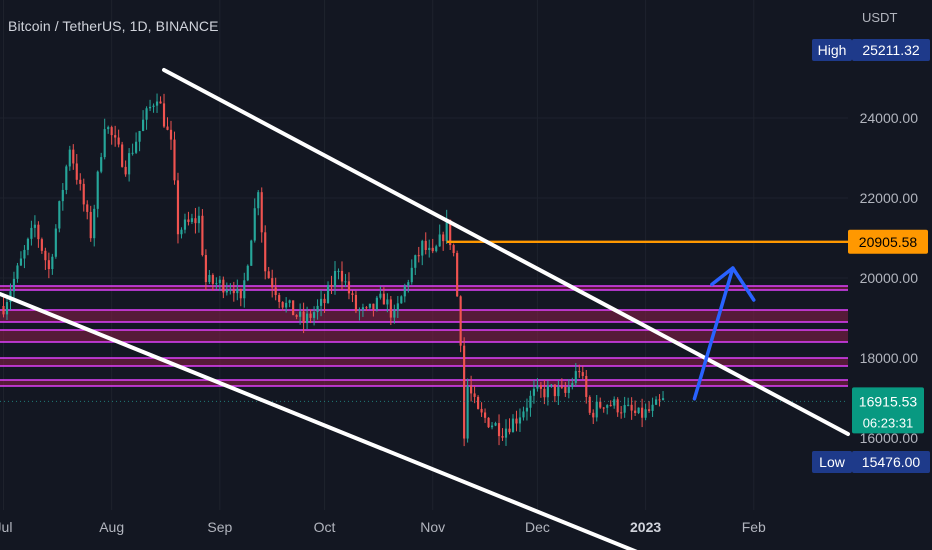 The height and width of the screenshot is (550, 932). I want to click on high-label: High, so click(832, 50).